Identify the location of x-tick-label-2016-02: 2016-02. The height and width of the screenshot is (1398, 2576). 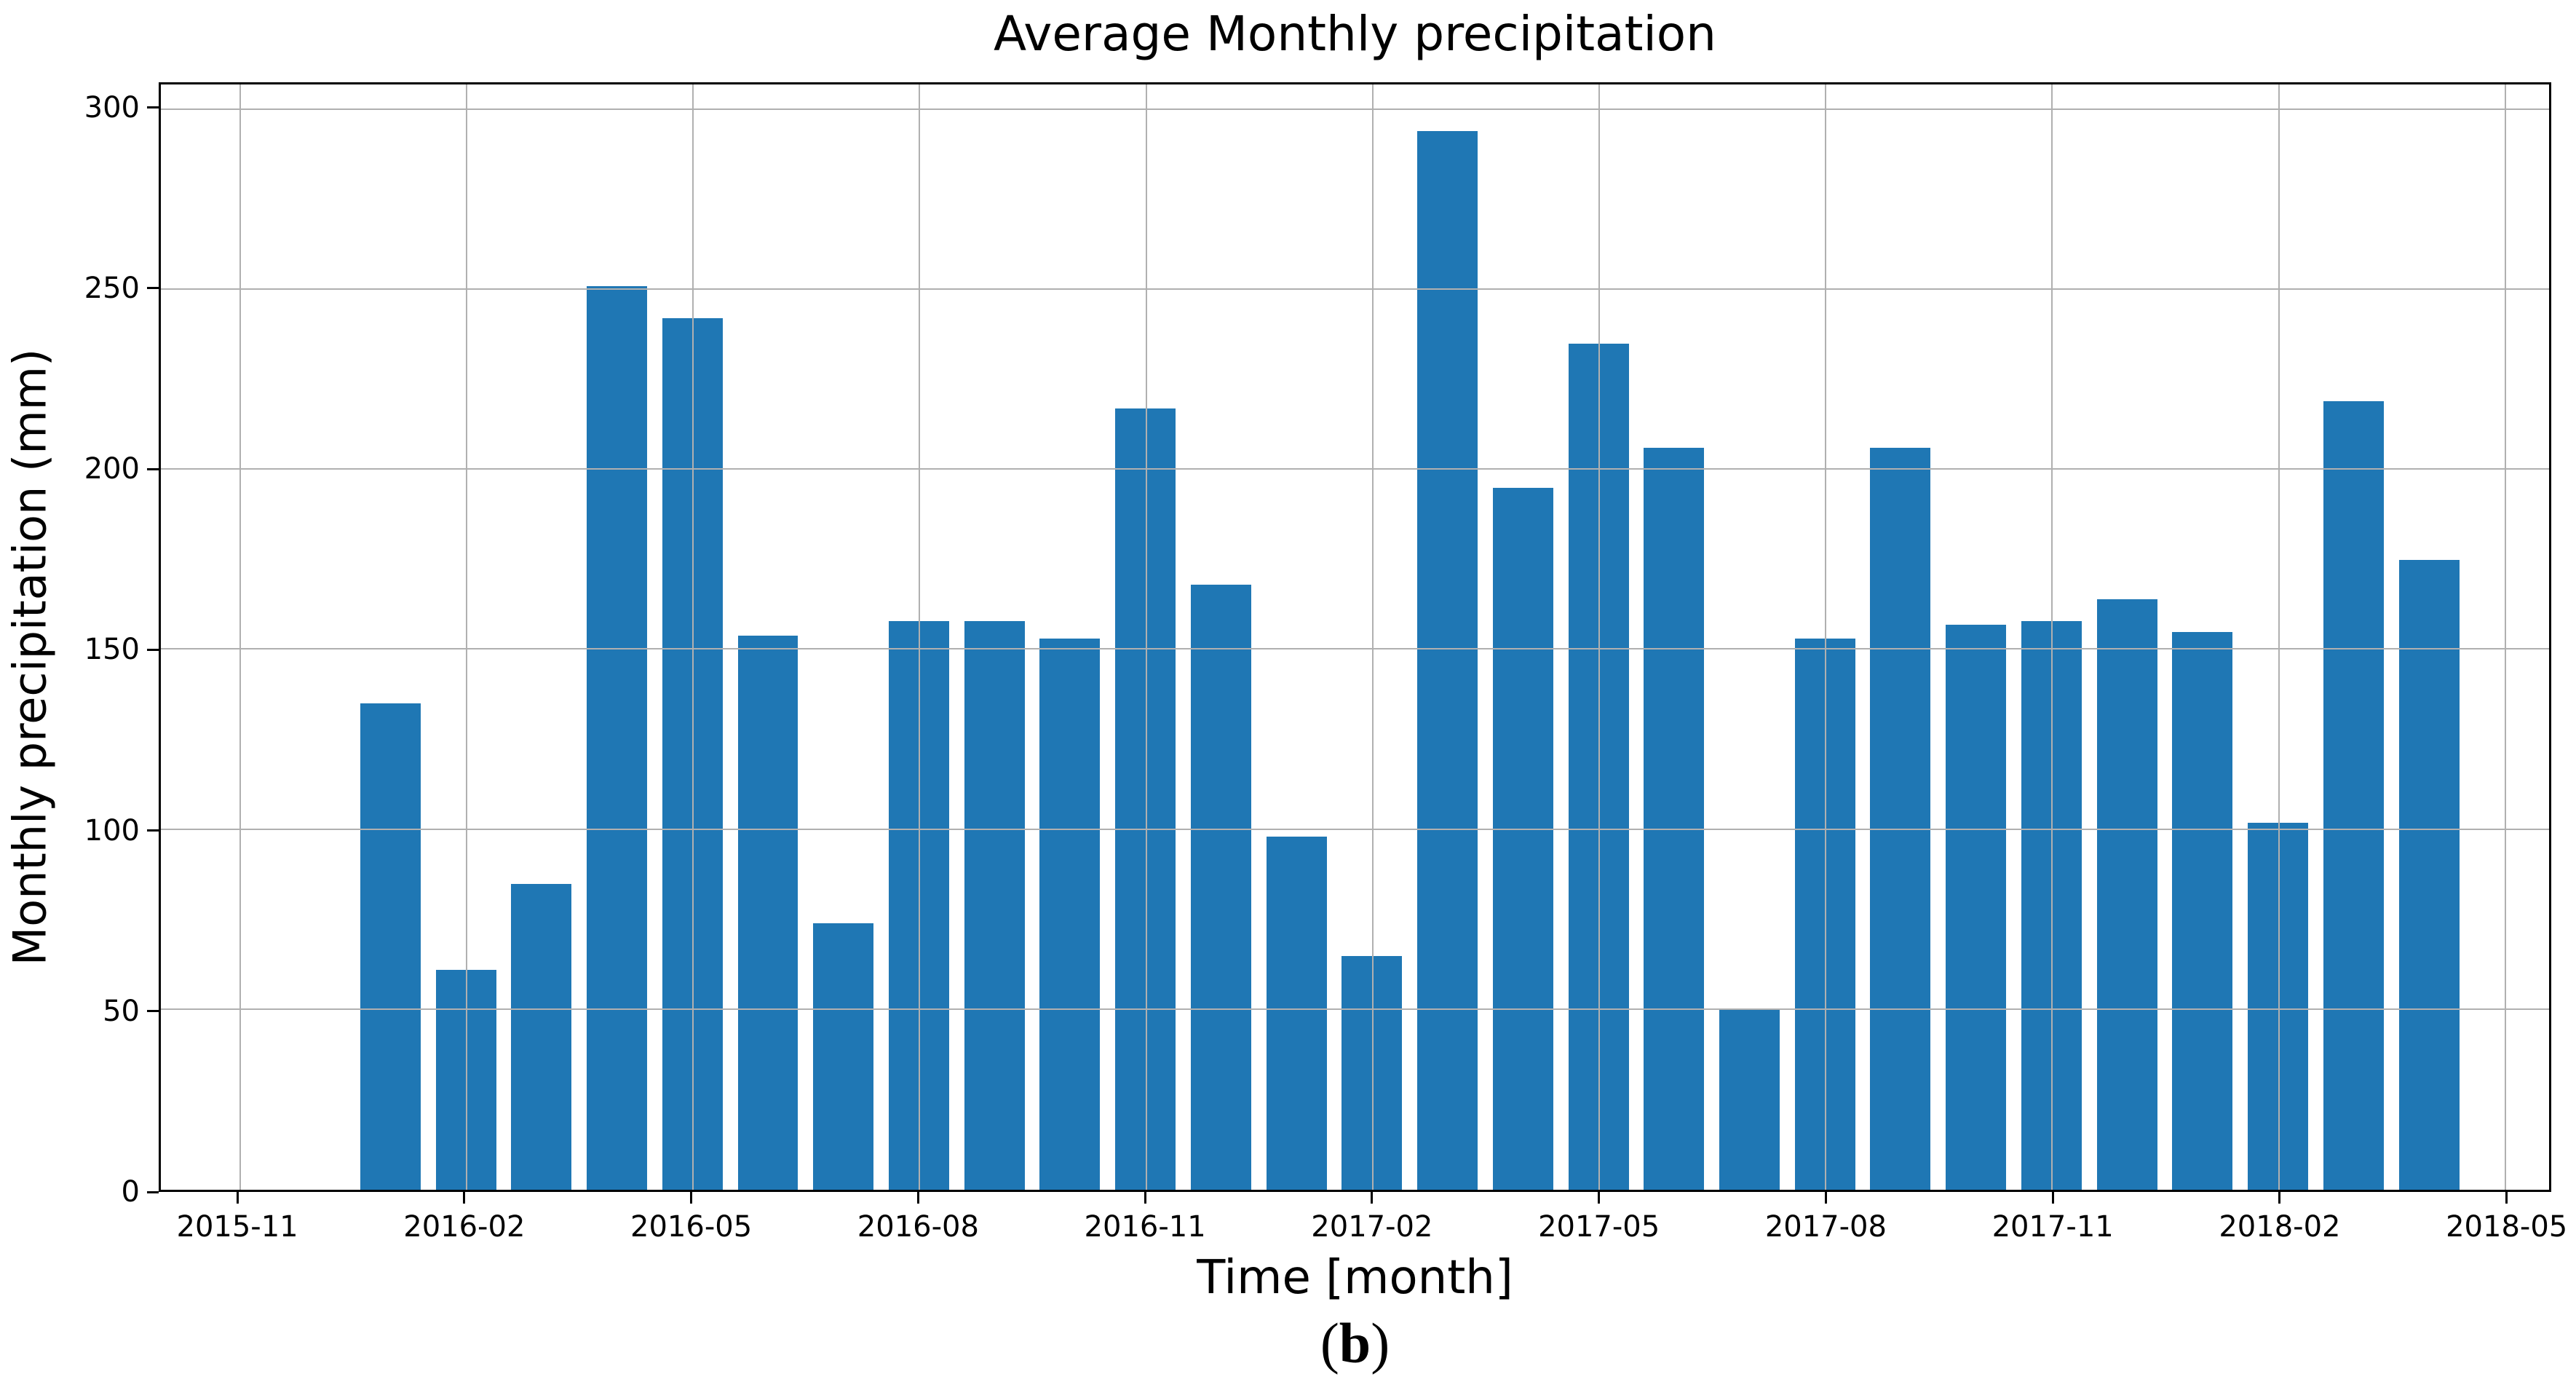
(464, 1227).